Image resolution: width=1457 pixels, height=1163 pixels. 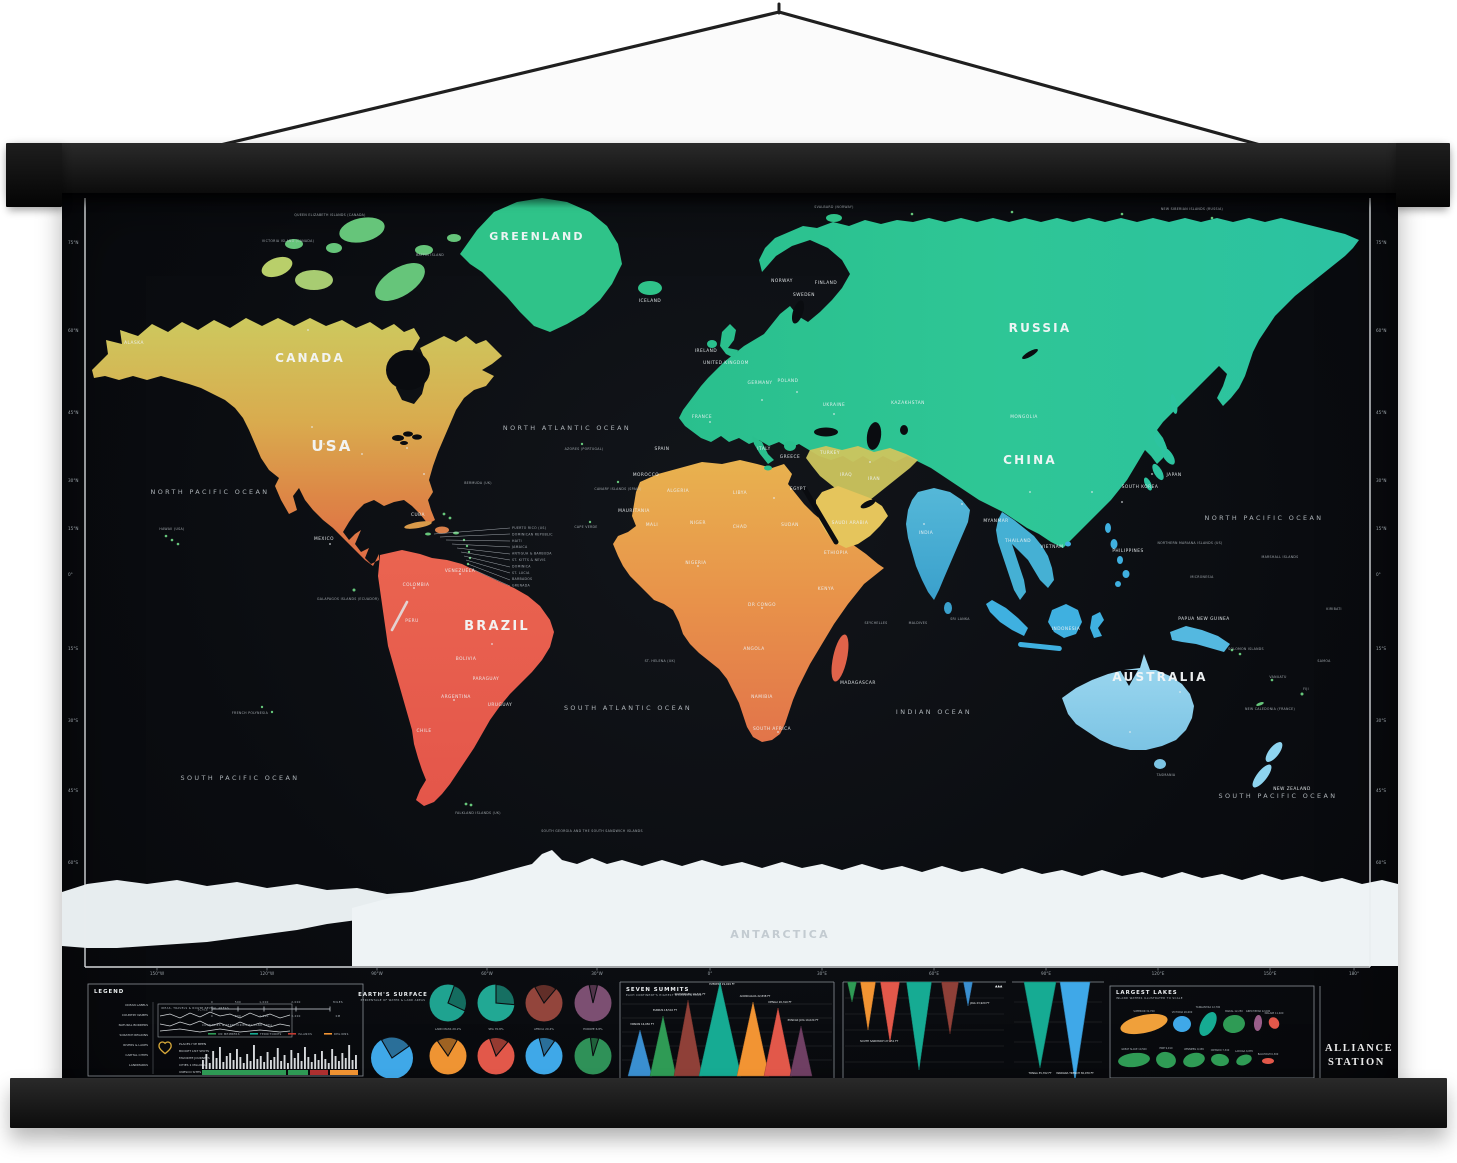 I want to click on caribbean-label: BARBADOS, so click(x=522, y=579).